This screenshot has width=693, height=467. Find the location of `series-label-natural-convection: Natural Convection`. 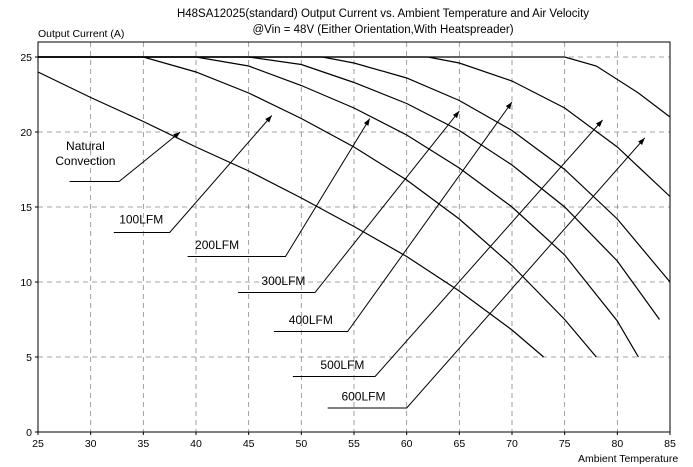

series-label-natural-convection: Natural Convection is located at coordinates (85, 153).